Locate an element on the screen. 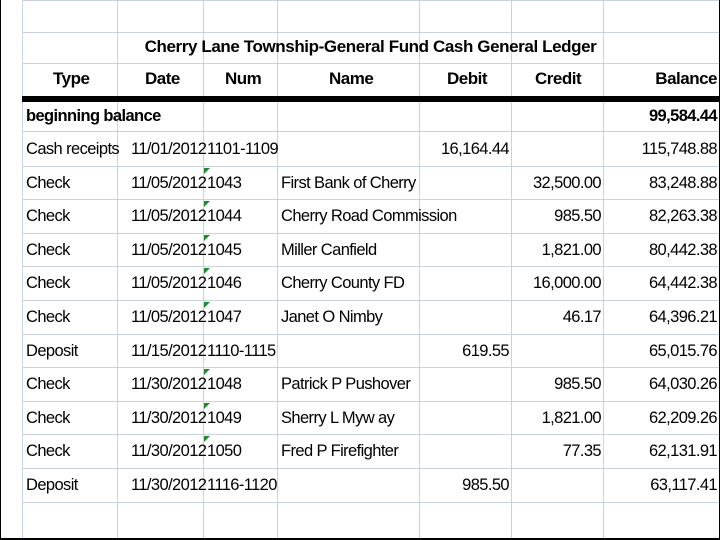  cell-balance: 62,131.91 is located at coordinates (683, 451).